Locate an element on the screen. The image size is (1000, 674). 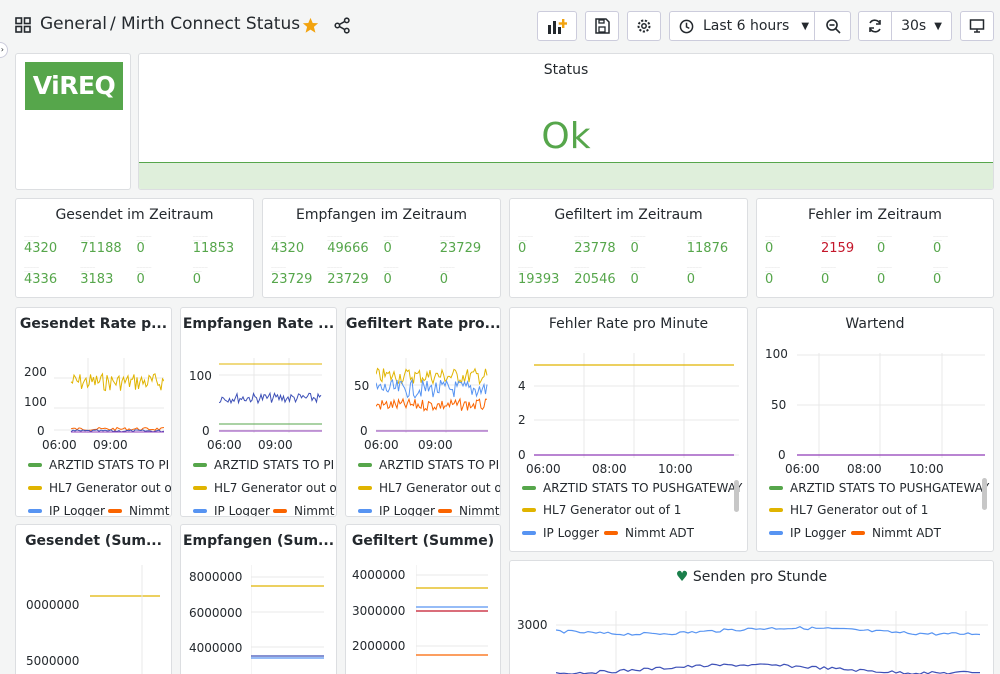
share-icon is located at coordinates (342, 25).